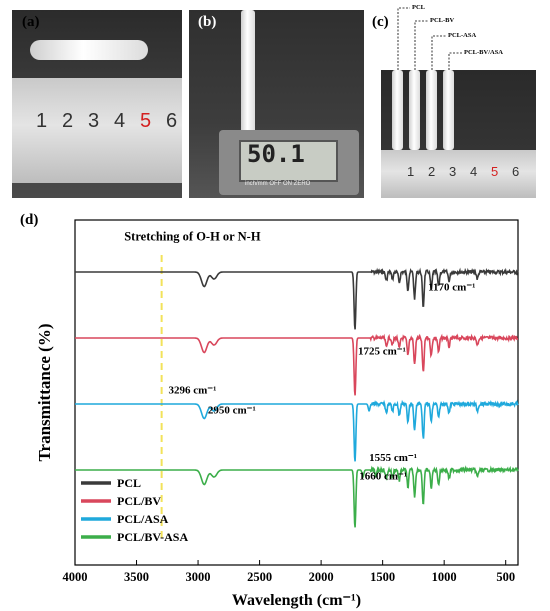  What do you see at coordinates (297, 298) in the screenshot?
I see `series-line-pcl` at bounding box center [297, 298].